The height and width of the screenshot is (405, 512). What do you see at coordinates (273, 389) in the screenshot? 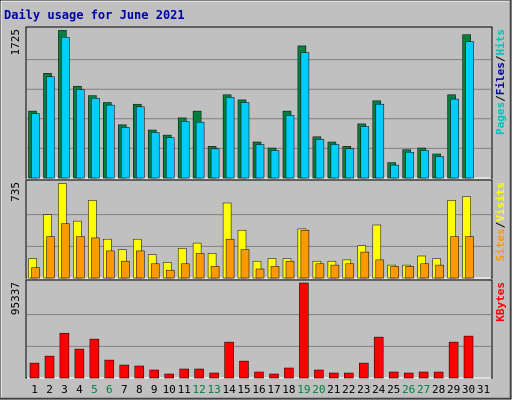
I see `x-tick-label-day-17: 17` at bounding box center [273, 389].